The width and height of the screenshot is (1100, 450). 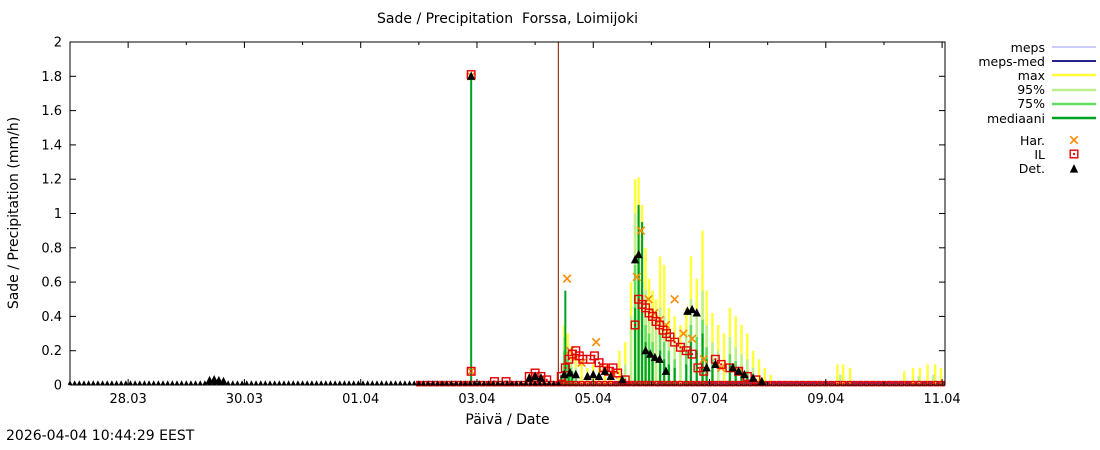 I want to click on legend-item-meps-med: meps-med, so click(x=1018, y=61).